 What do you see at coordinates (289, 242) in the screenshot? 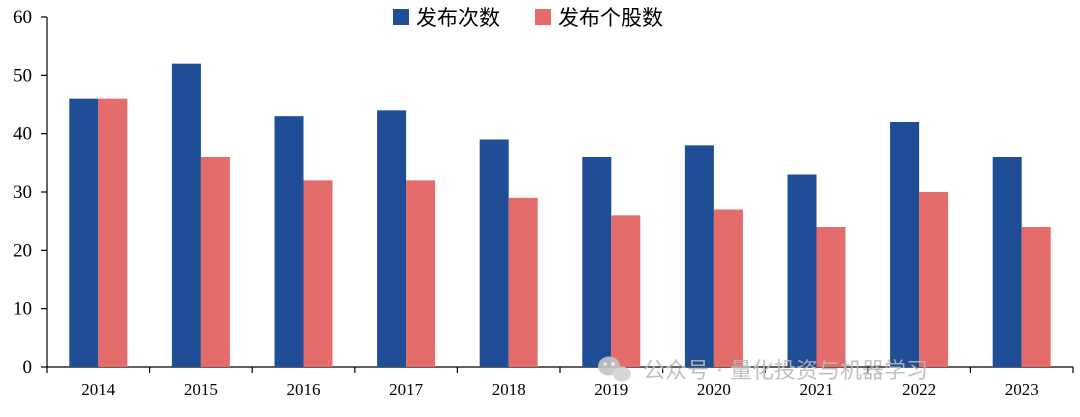
I see `bar-series-1-2016` at bounding box center [289, 242].